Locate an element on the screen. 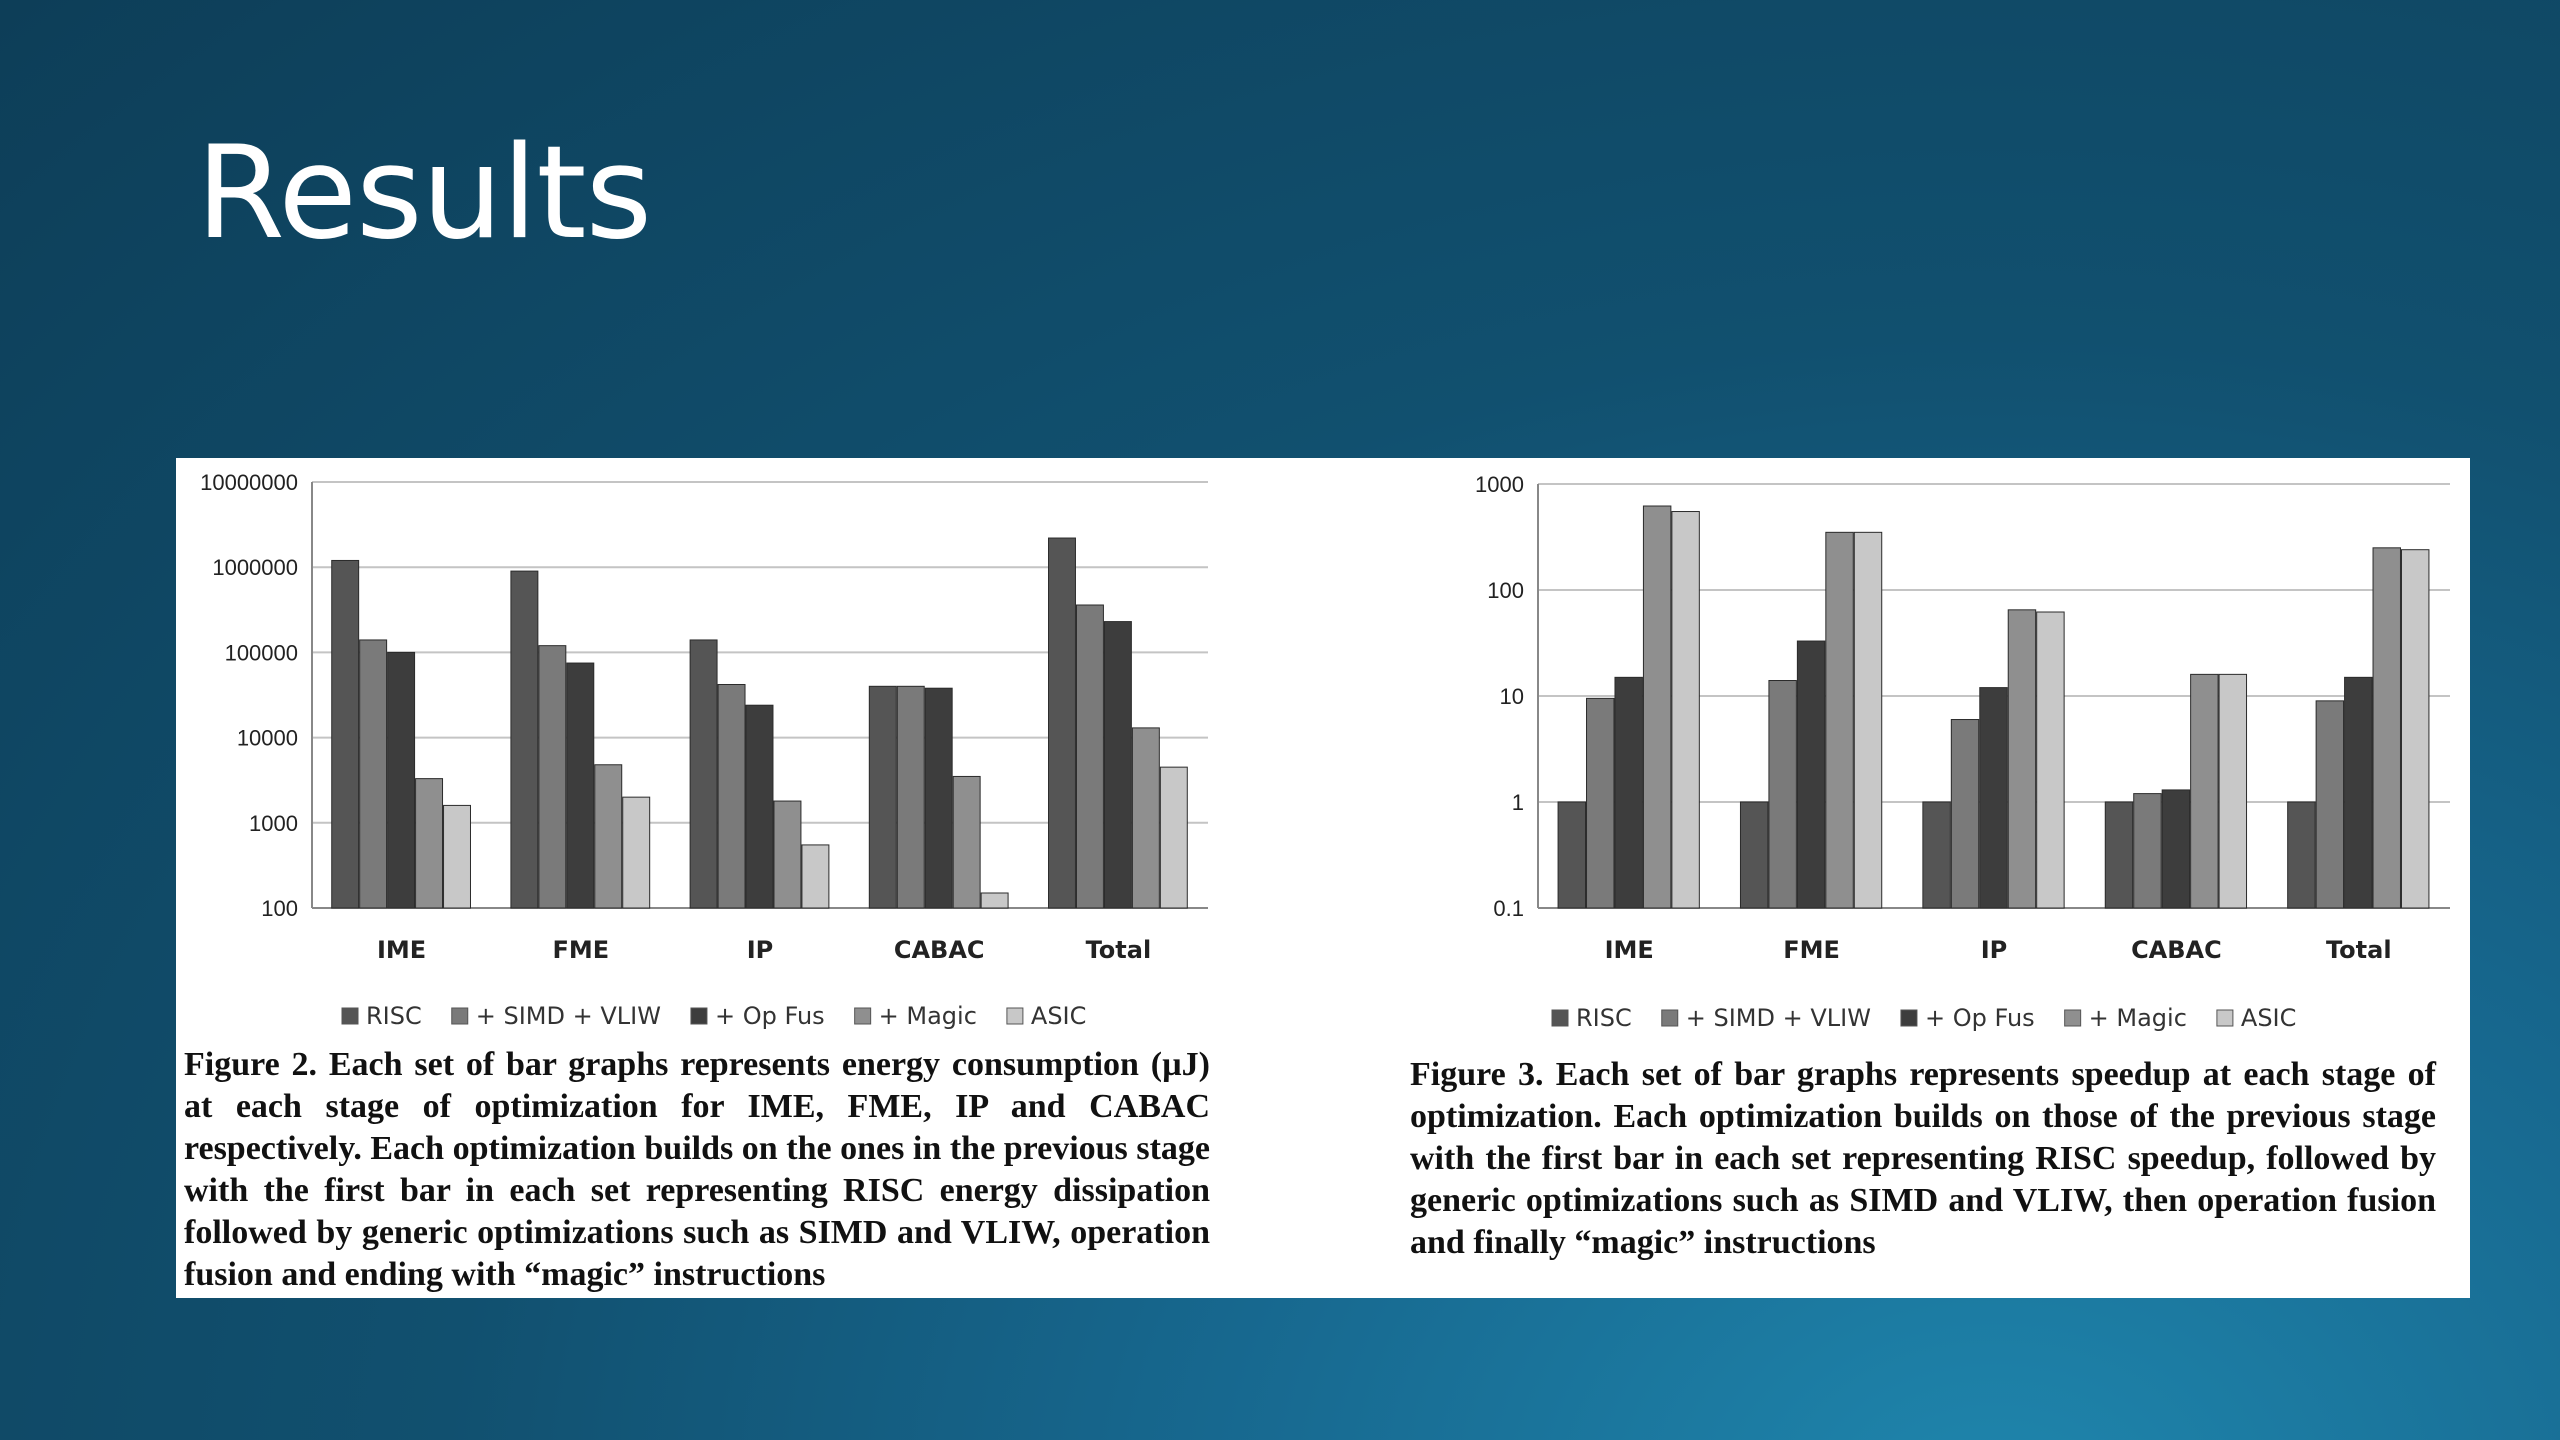  speedup-legend-label: RISC is located at coordinates (1604, 1018).